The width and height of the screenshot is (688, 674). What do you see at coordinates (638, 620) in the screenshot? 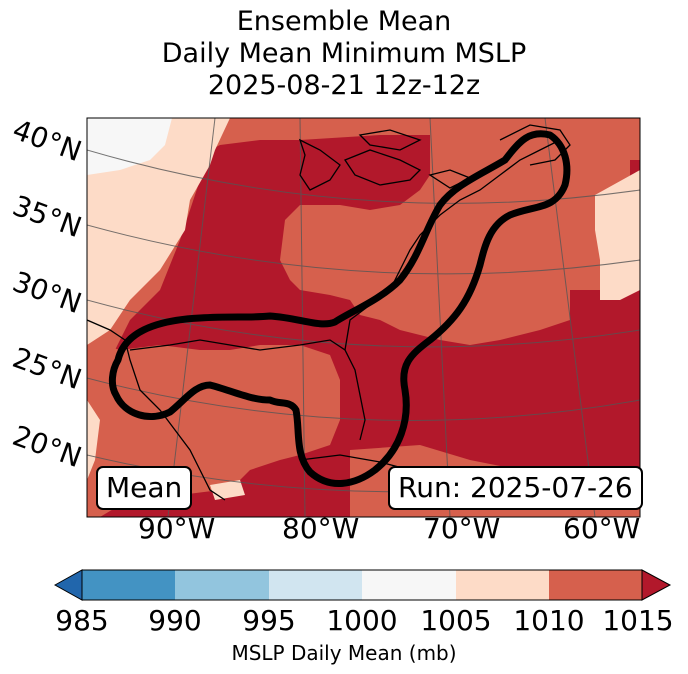
I see `colorbar-tick-1015: 1015` at bounding box center [638, 620].